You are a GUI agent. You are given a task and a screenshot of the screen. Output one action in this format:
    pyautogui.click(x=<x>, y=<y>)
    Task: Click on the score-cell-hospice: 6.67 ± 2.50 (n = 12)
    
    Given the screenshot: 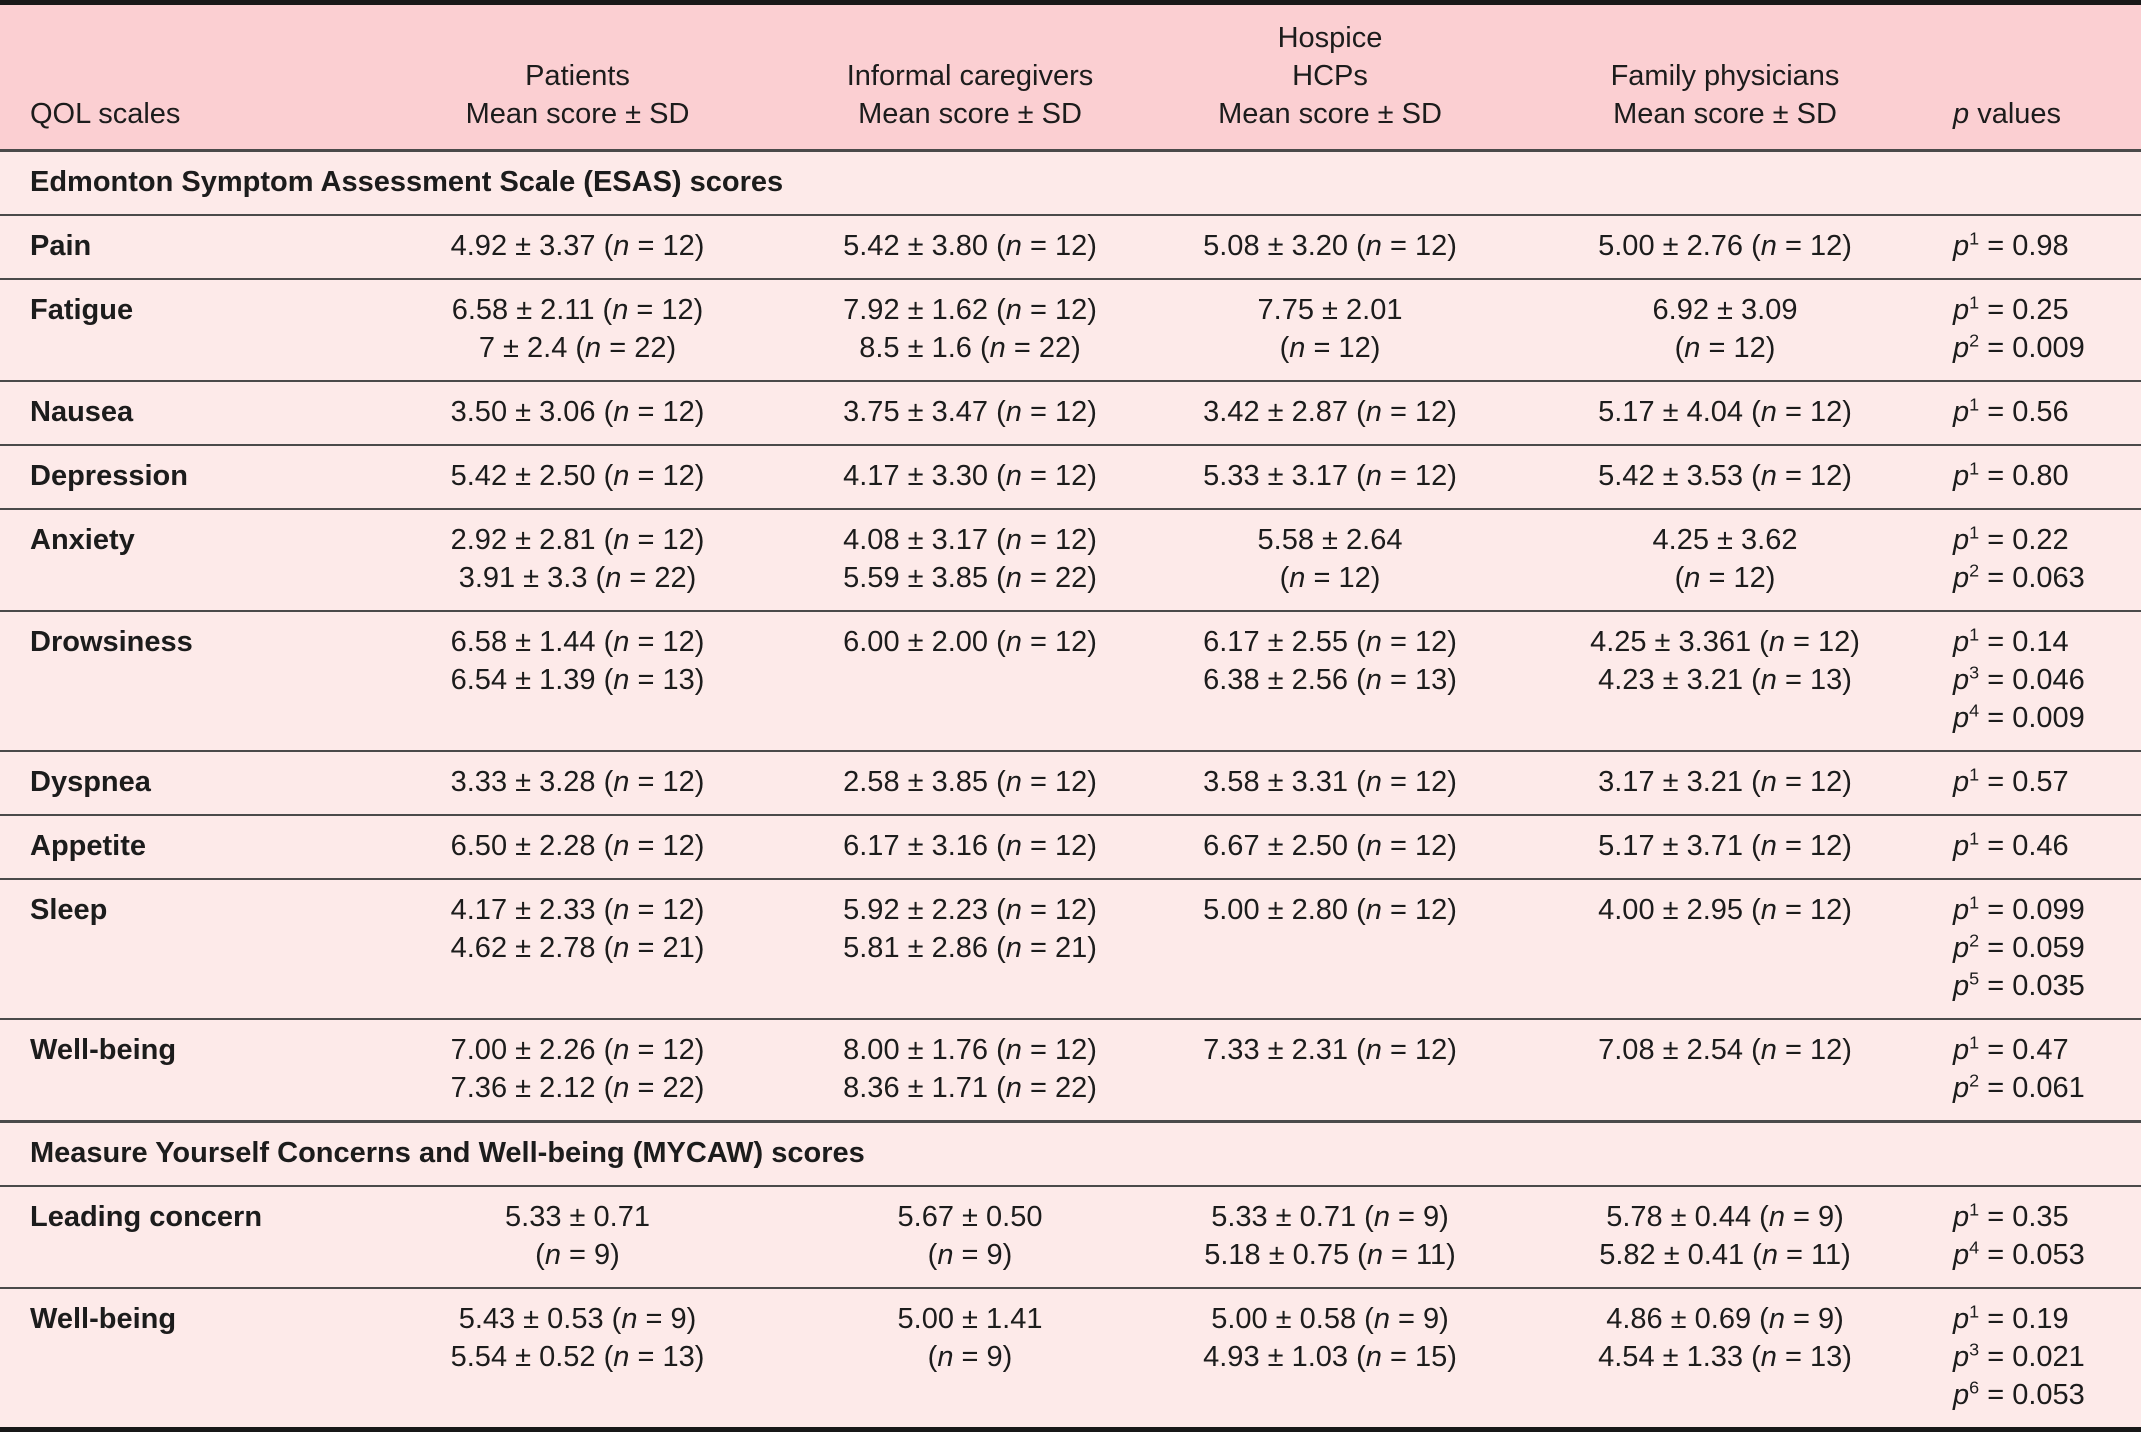 What is the action you would take?
    pyautogui.click(x=1330, y=847)
    